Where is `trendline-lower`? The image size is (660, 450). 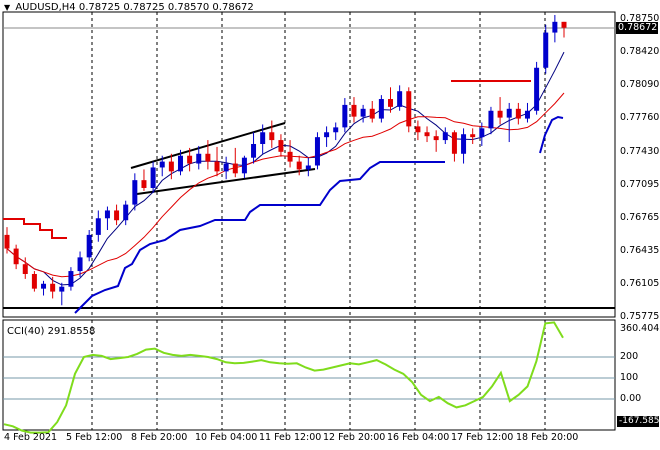 trendline-lower is located at coordinates (226, 181).